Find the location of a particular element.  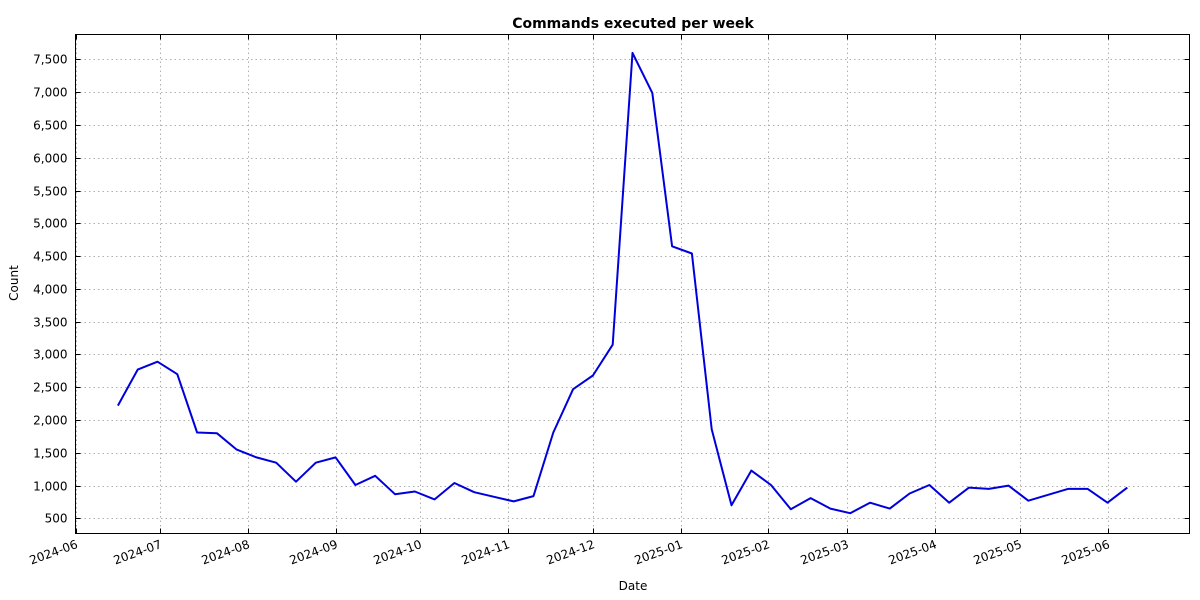

y-tick-label: 5,500 is located at coordinates (50, 192).